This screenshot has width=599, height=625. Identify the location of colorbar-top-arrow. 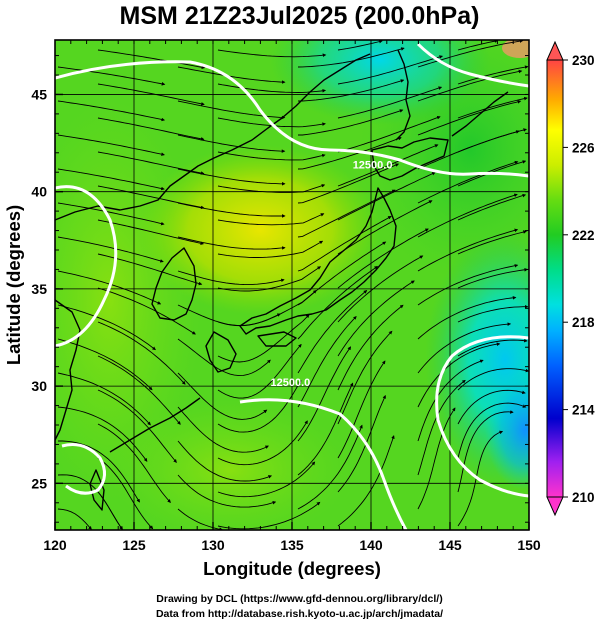
(555, 50).